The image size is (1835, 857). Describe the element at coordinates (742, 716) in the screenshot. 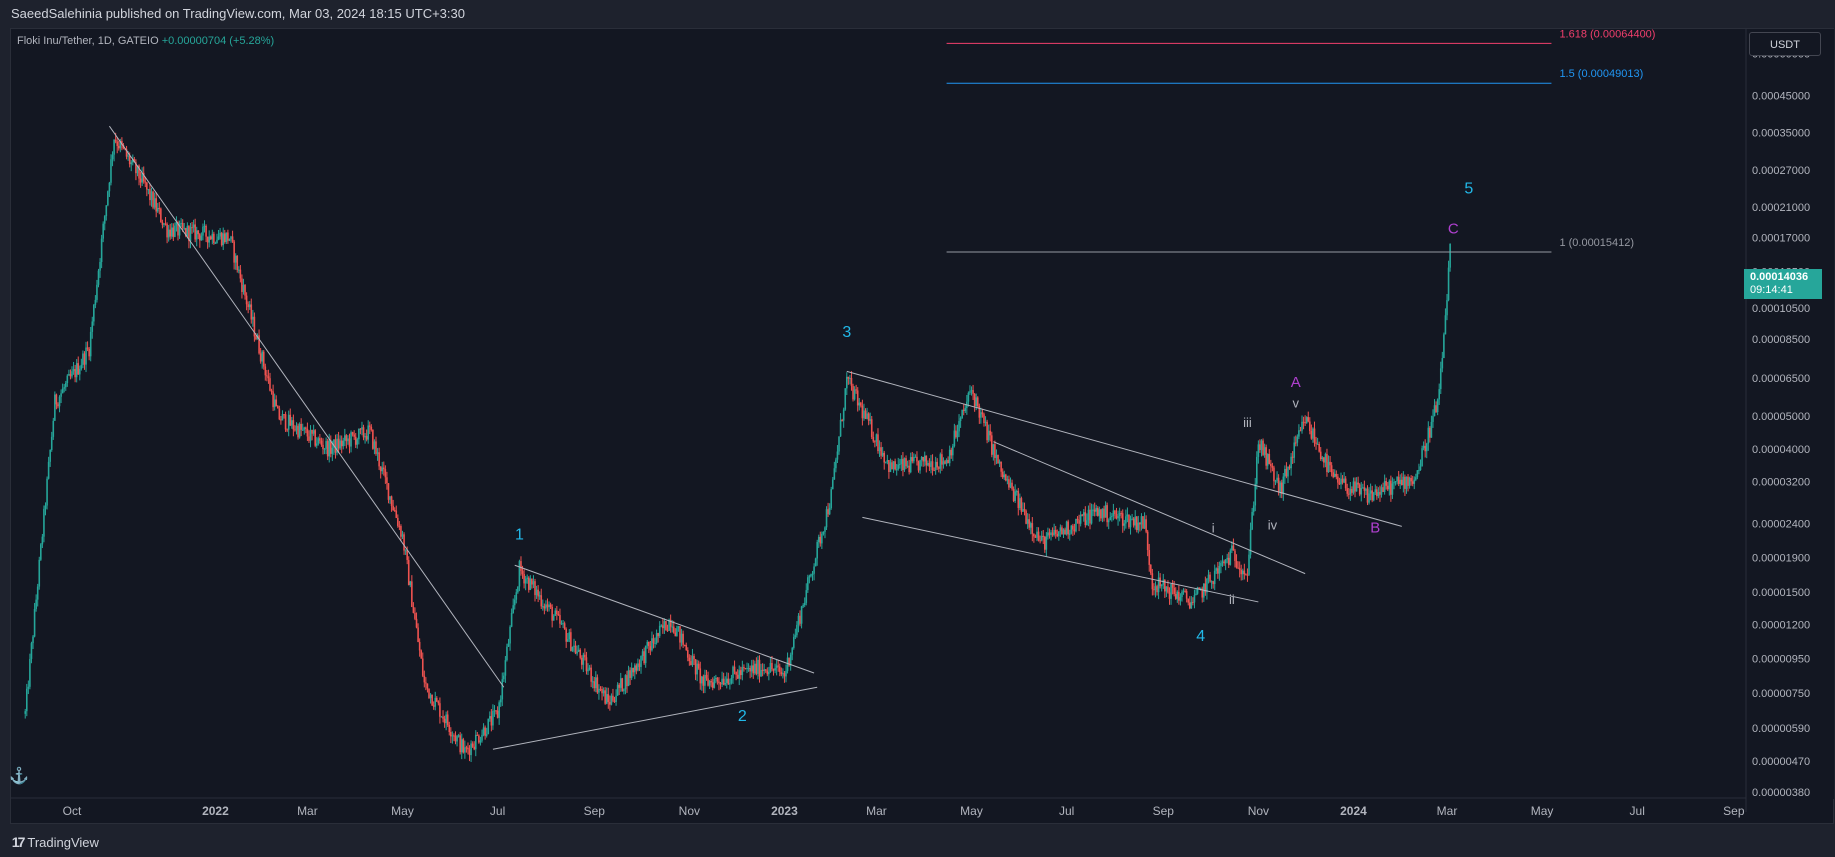

I see `wave-label: 2` at that location.